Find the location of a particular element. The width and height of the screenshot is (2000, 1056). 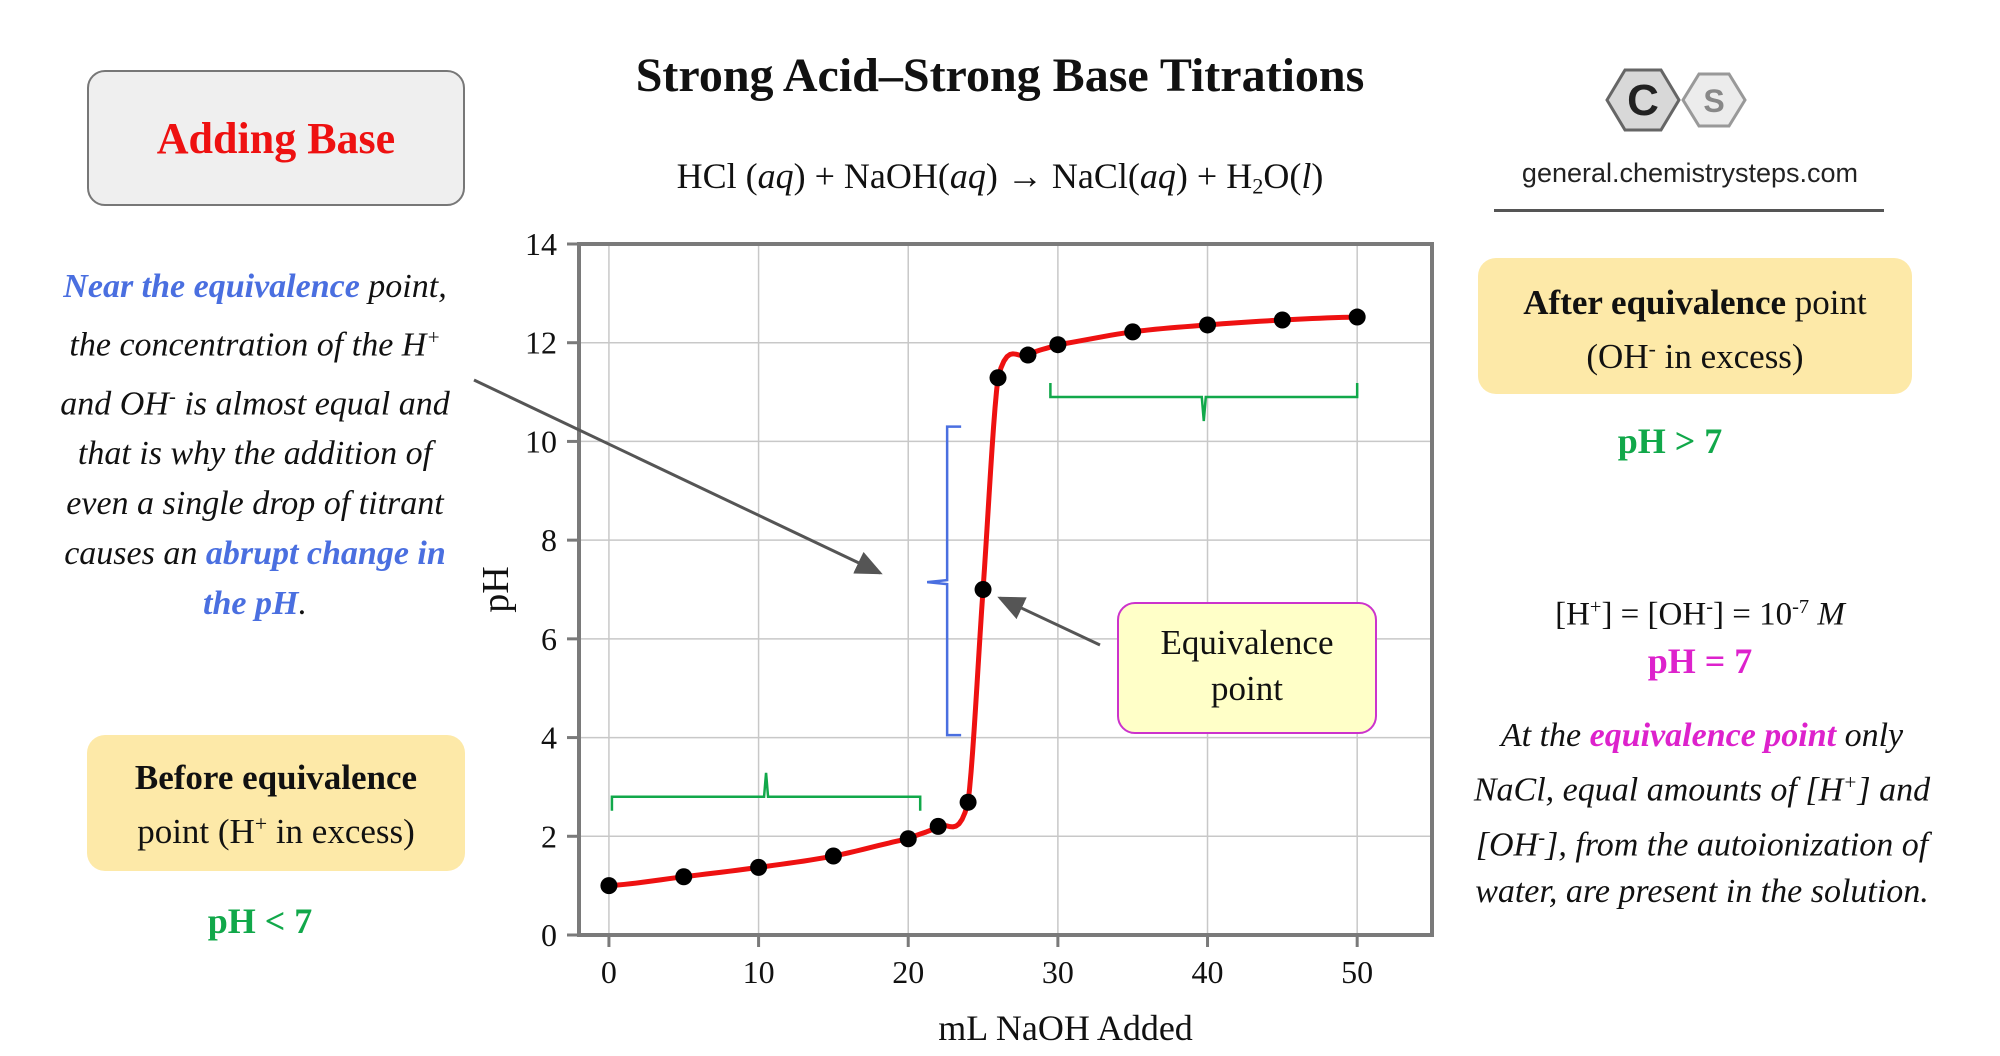

logo-letter-s: S is located at coordinates (1713, 101).